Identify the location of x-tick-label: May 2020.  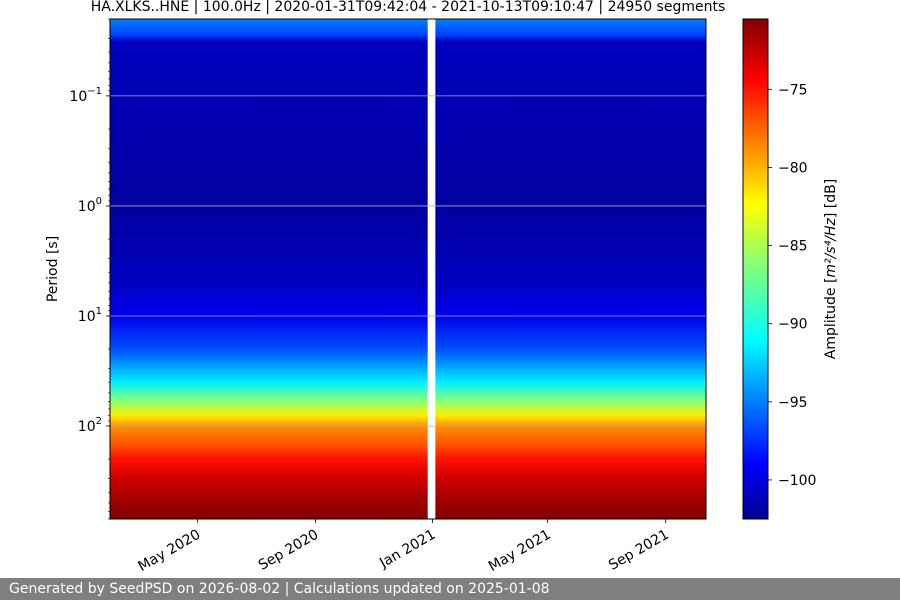
(170, 551).